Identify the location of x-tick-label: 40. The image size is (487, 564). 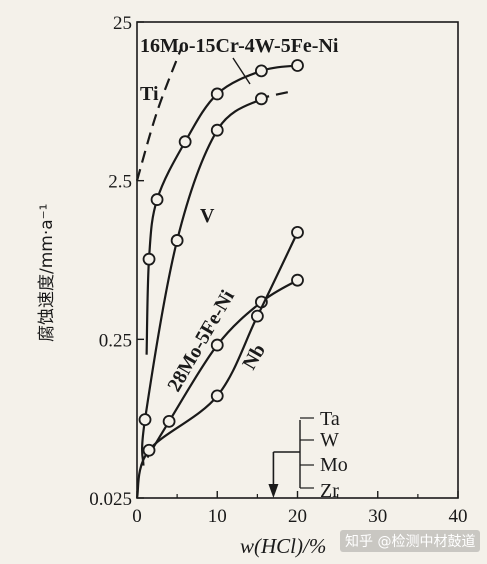
(458, 516).